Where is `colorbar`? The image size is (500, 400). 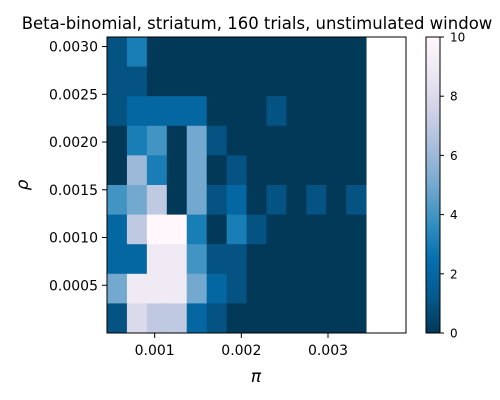
colorbar is located at coordinates (433, 185).